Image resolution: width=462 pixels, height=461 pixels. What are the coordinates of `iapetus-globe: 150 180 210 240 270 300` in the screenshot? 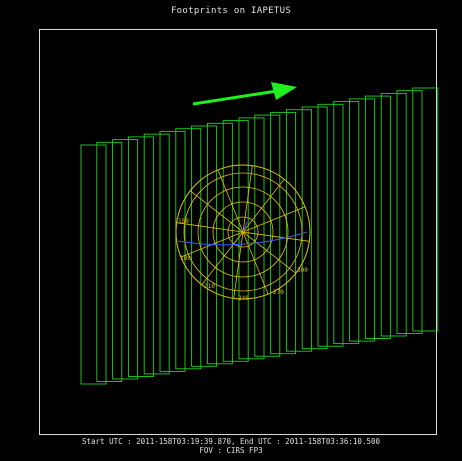 It's located at (243, 233).